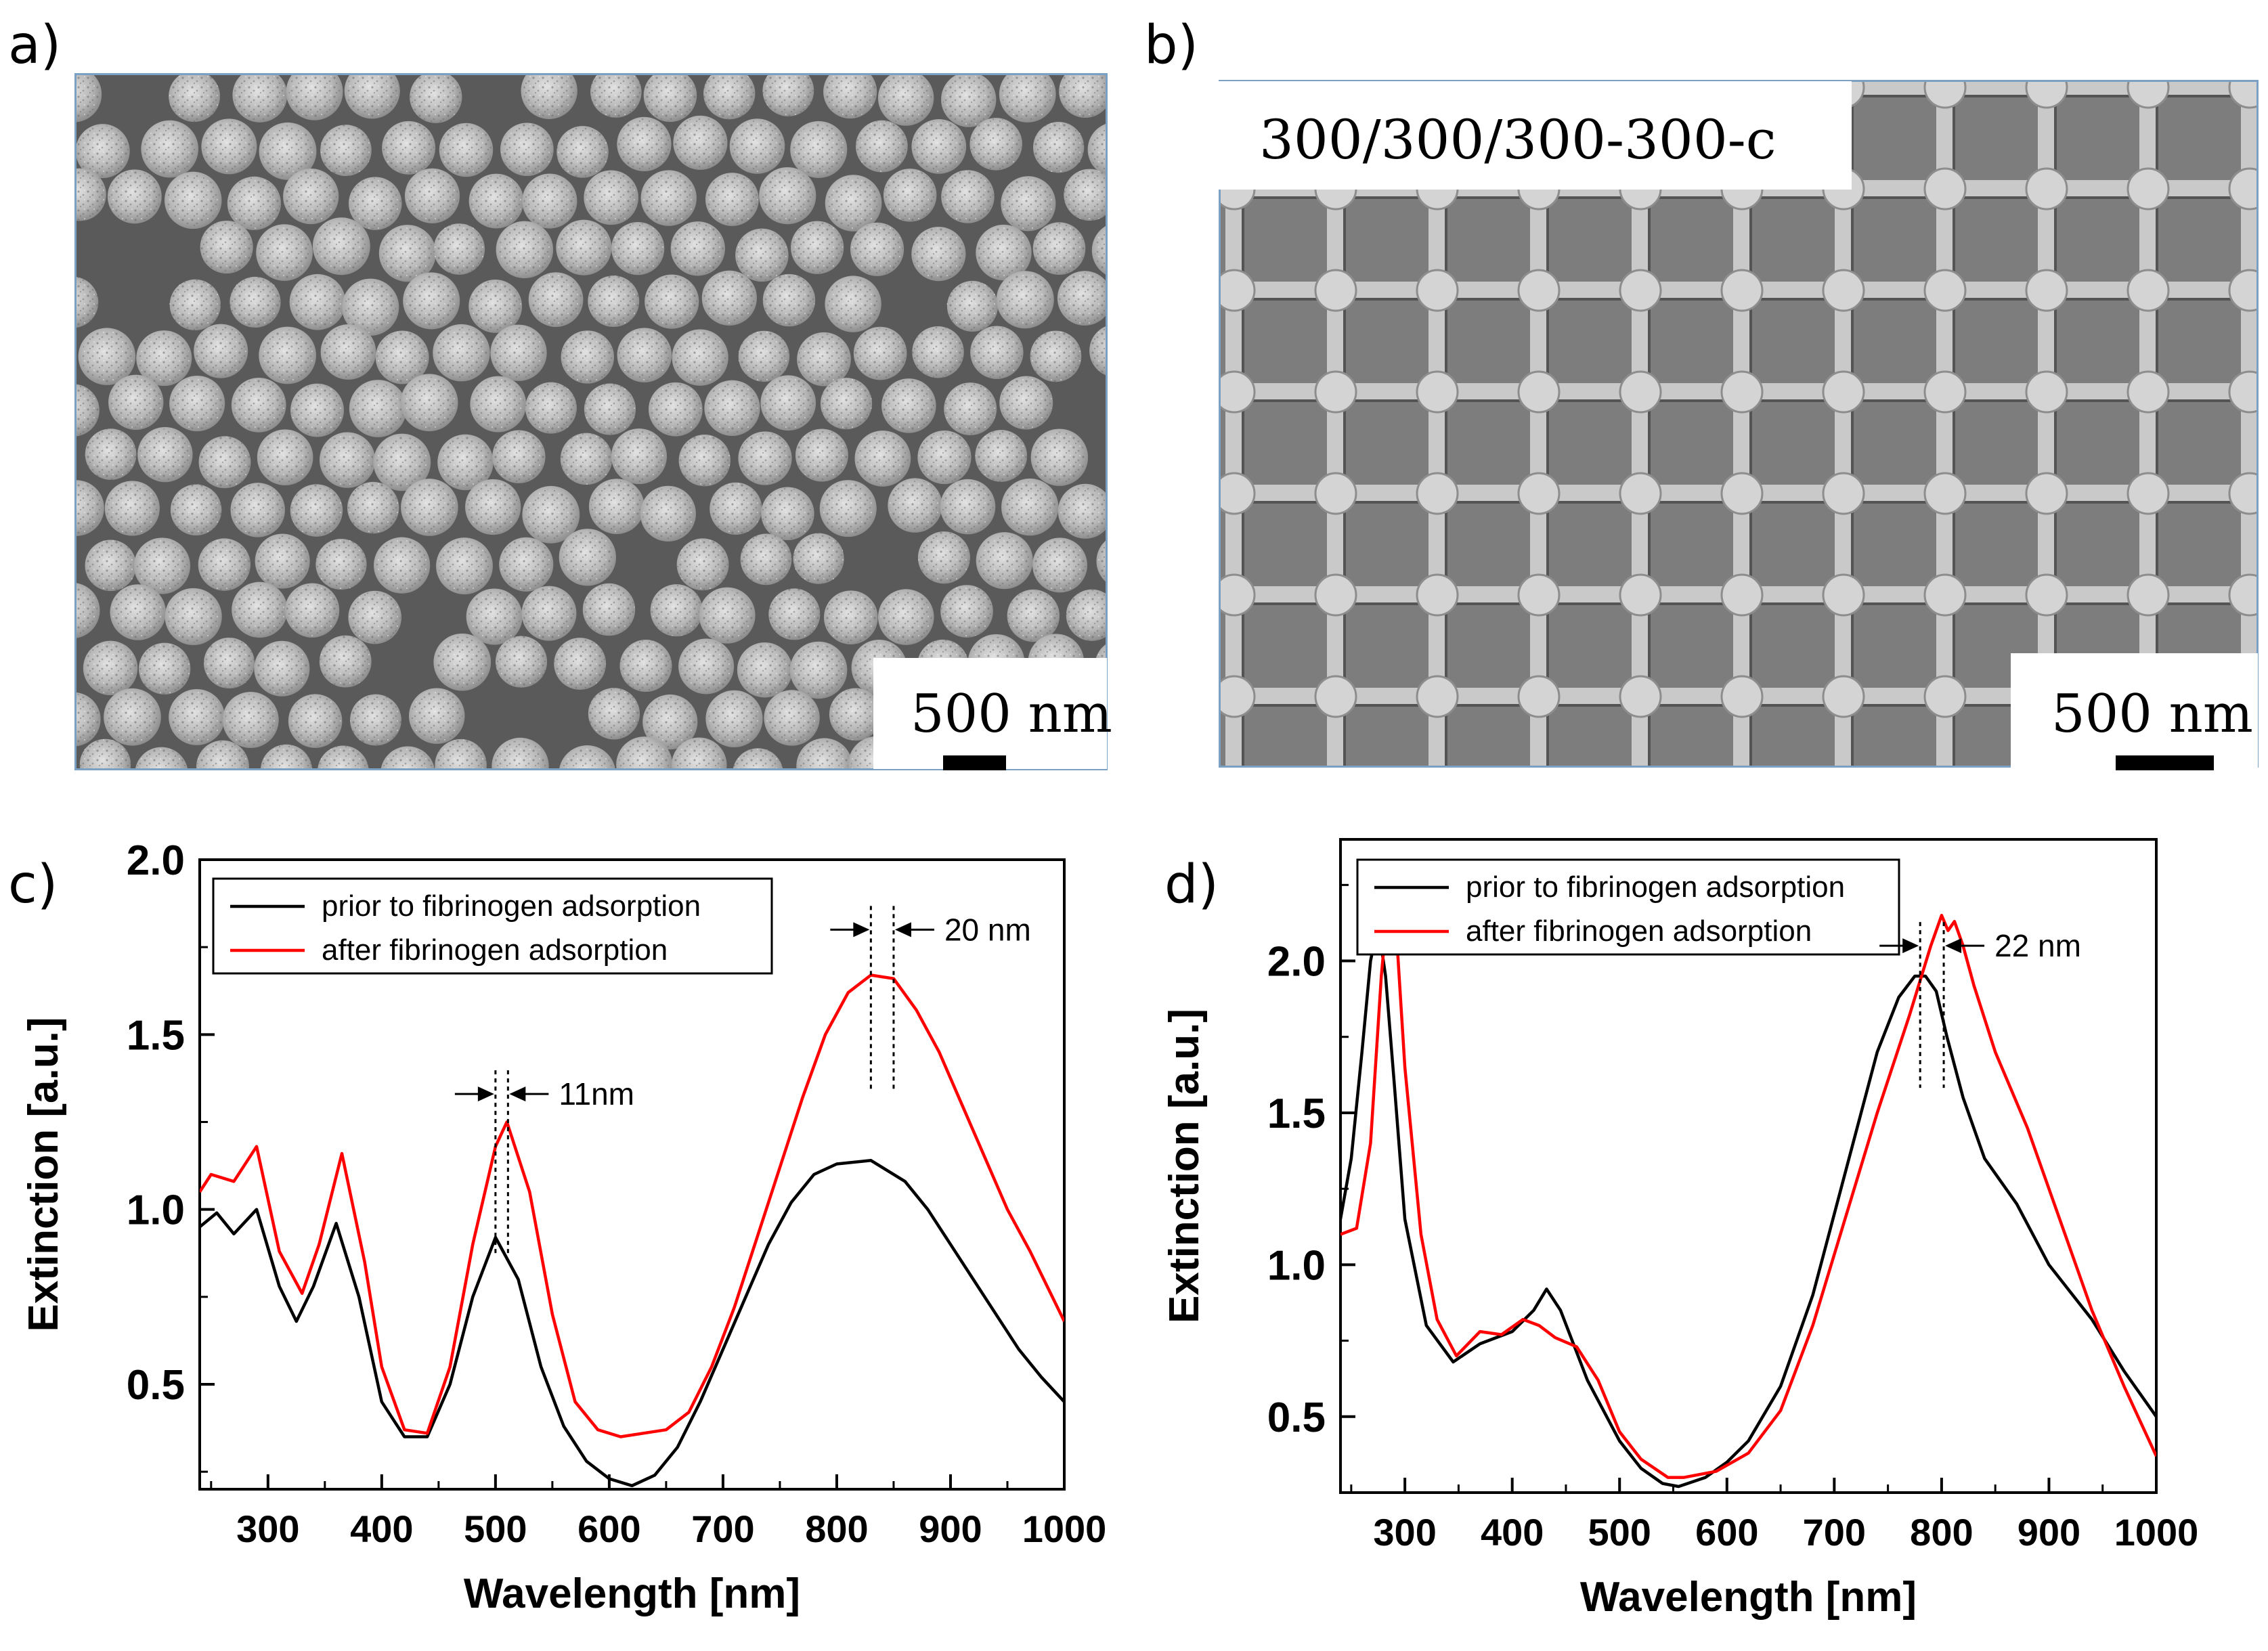  Describe the element at coordinates (1628, 907) in the screenshot. I see `legend-box` at that location.